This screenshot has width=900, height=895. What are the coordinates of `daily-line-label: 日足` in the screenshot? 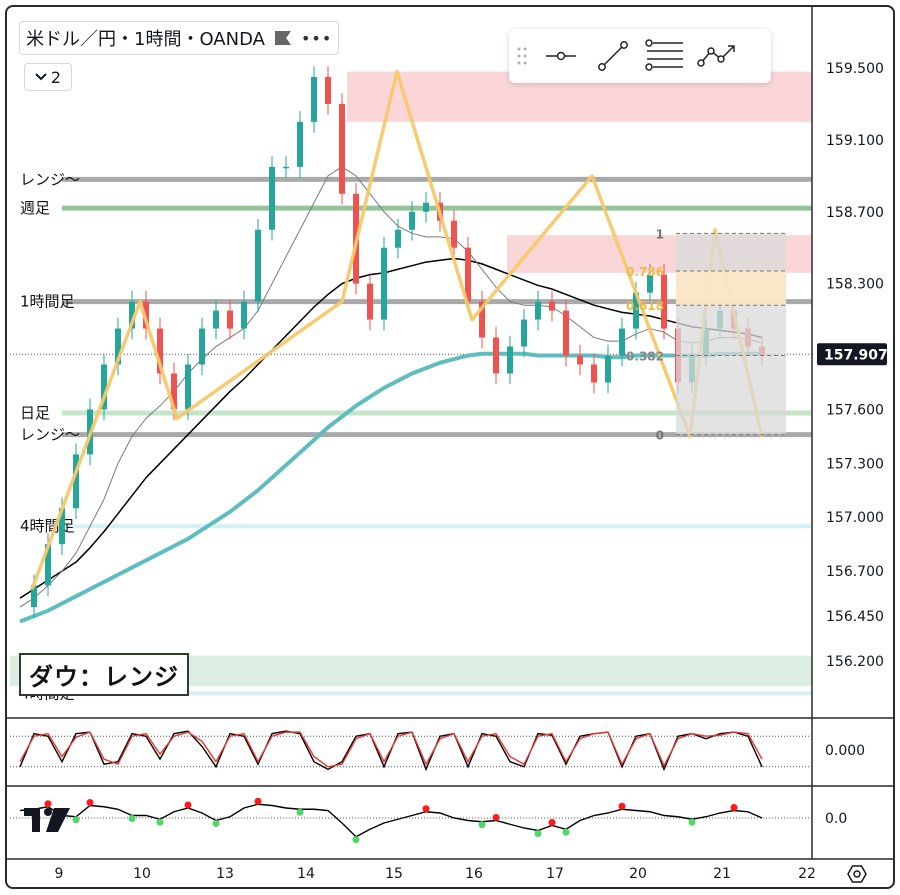 It's located at (35, 413).